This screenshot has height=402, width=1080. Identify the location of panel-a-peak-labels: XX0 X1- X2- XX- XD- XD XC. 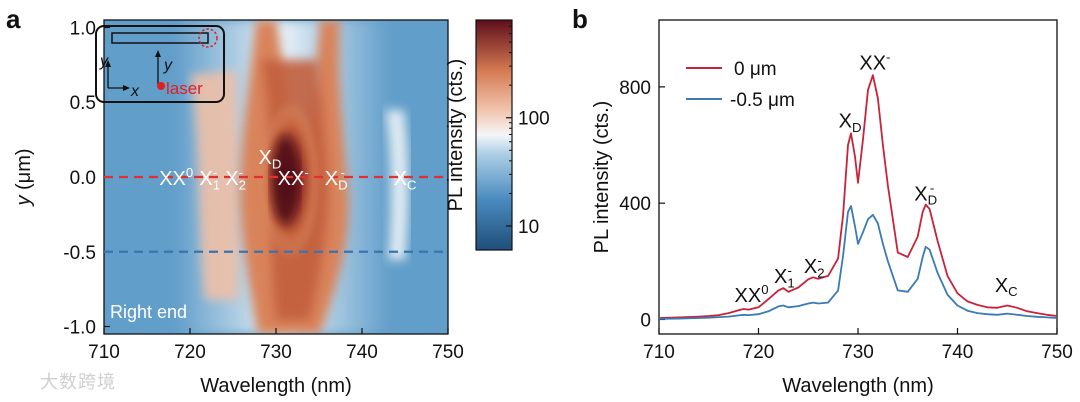
(288, 169).